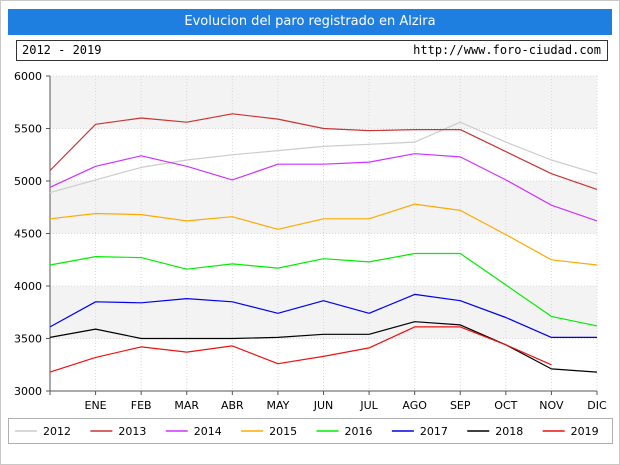 The height and width of the screenshot is (465, 620). Describe the element at coordinates (551, 405) in the screenshot. I see `x-tick-label: NOV` at that location.